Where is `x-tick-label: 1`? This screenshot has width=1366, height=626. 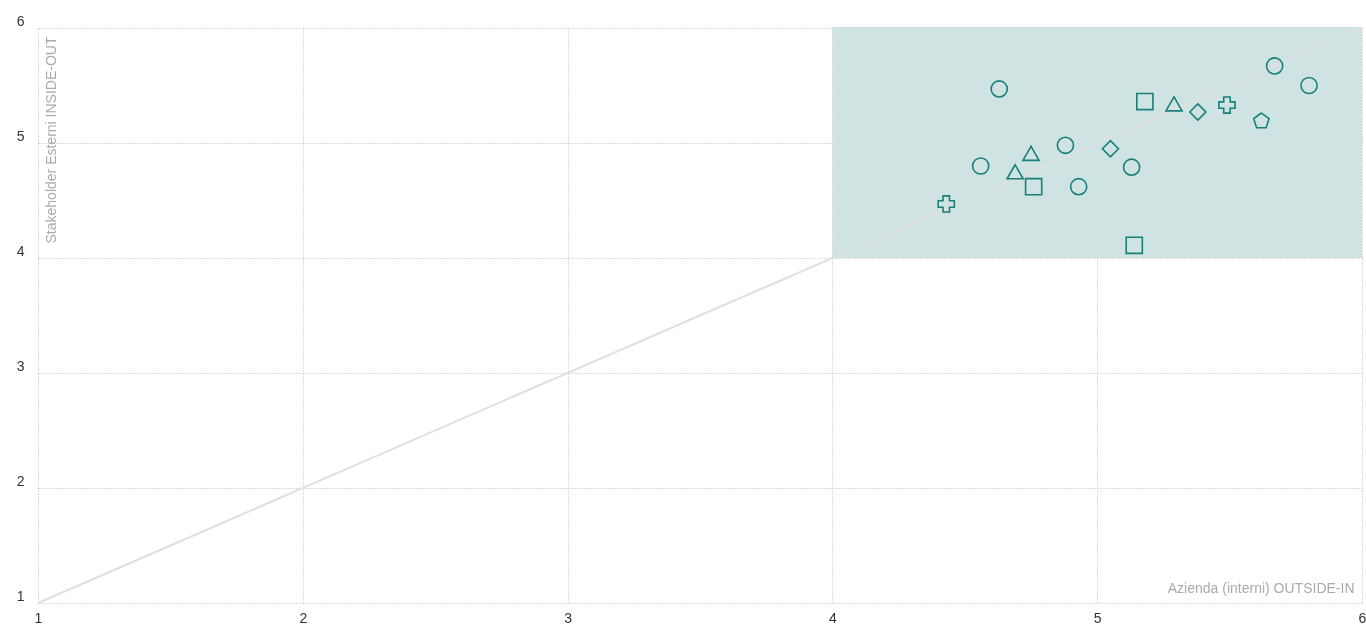
x-tick-label: 1 is located at coordinates (38, 617).